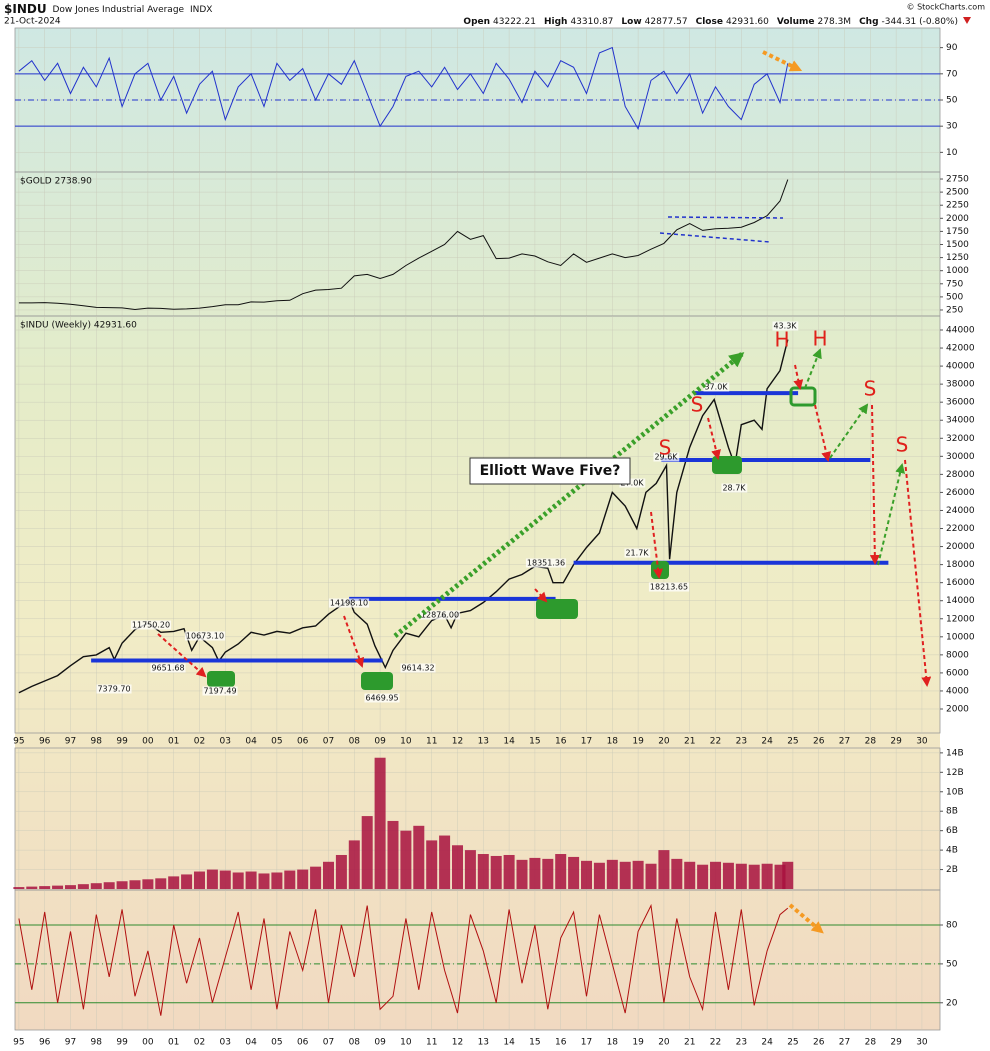 This screenshot has width=990, height=1051. I want to click on x-tick-label: 15, so click(534, 742).